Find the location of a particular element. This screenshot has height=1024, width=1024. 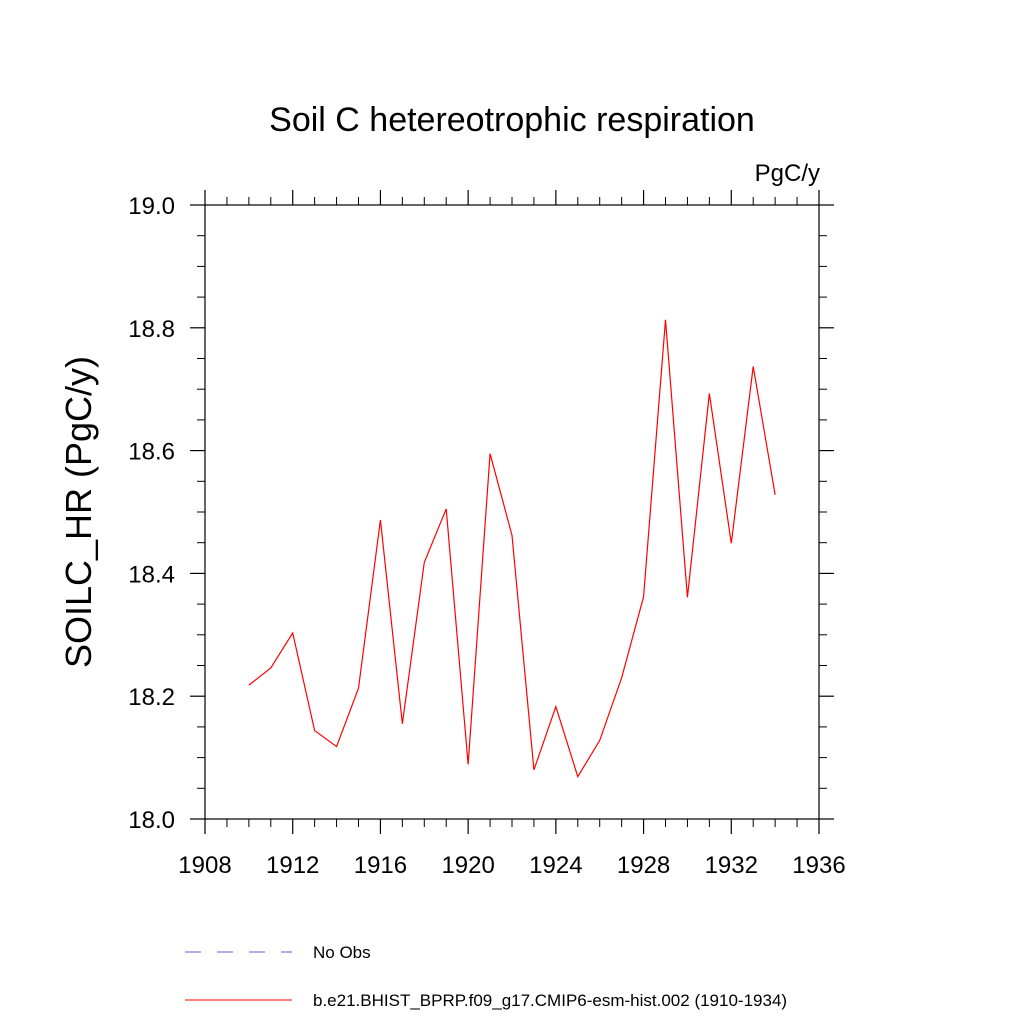

x-tick-label: 1912 is located at coordinates (292, 865).